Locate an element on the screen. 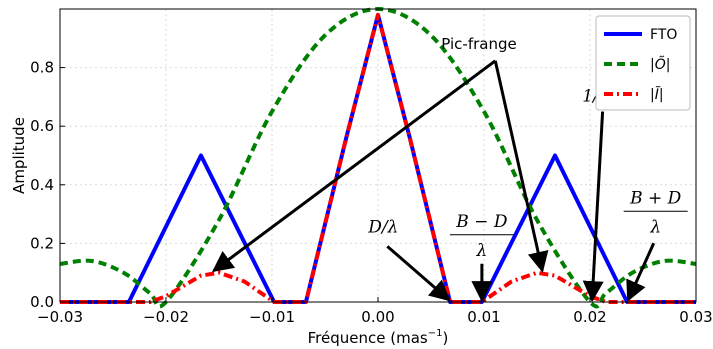 This screenshot has height=349, width=713. x-tick-label: −0.01 is located at coordinates (272, 317).